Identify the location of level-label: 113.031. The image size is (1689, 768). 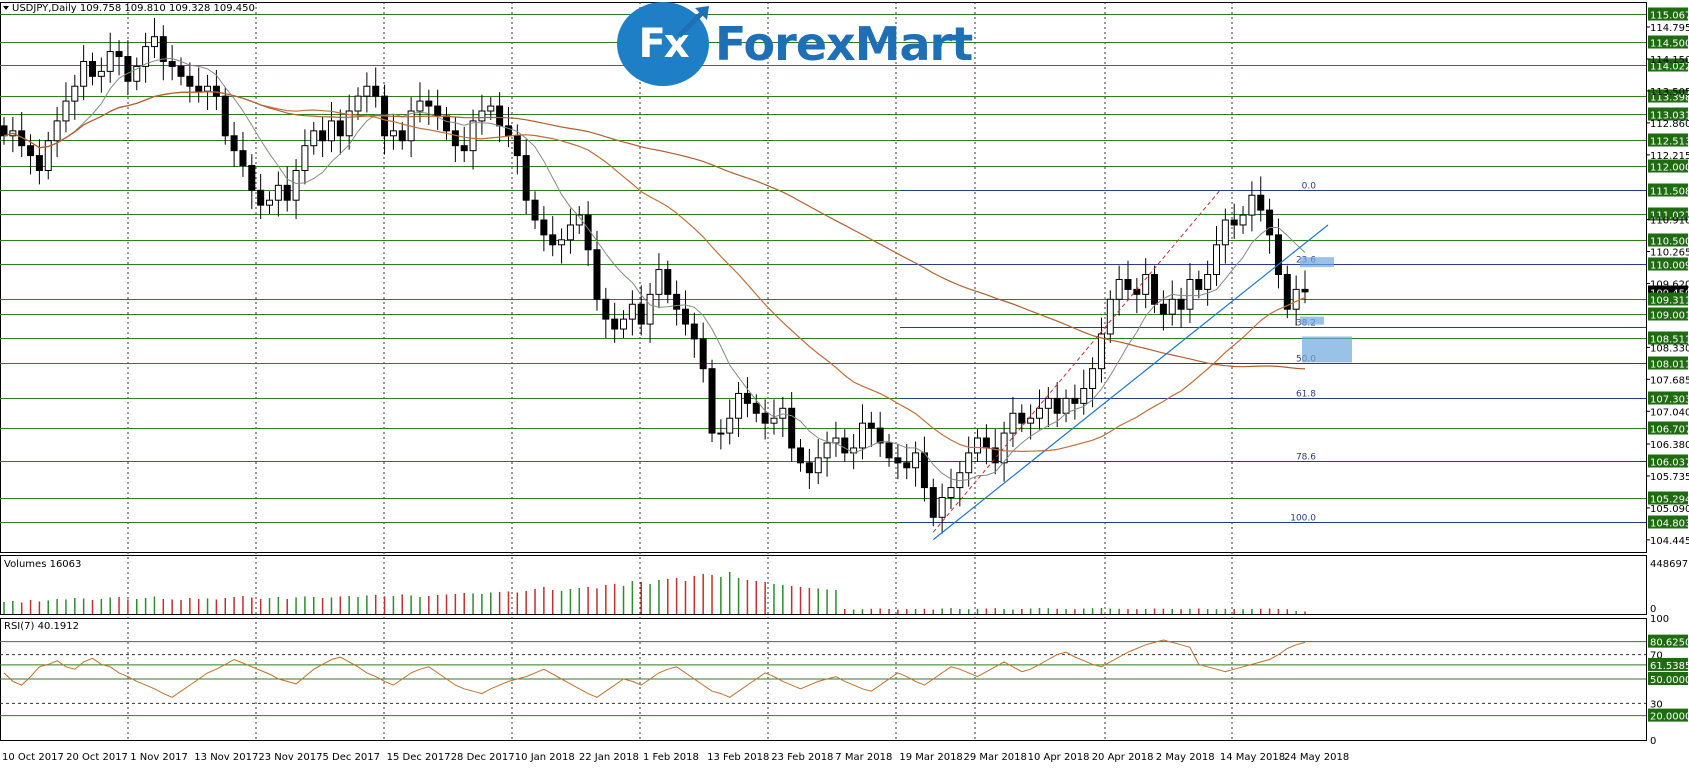
(1669, 116).